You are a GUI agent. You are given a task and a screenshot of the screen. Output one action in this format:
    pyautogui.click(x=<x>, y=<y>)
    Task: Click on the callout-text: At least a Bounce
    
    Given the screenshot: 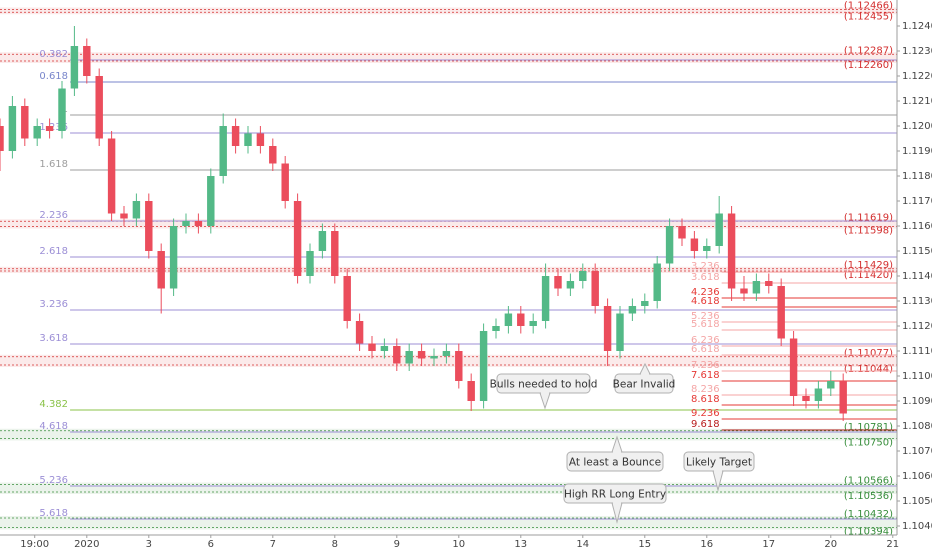 What is the action you would take?
    pyautogui.click(x=615, y=463)
    